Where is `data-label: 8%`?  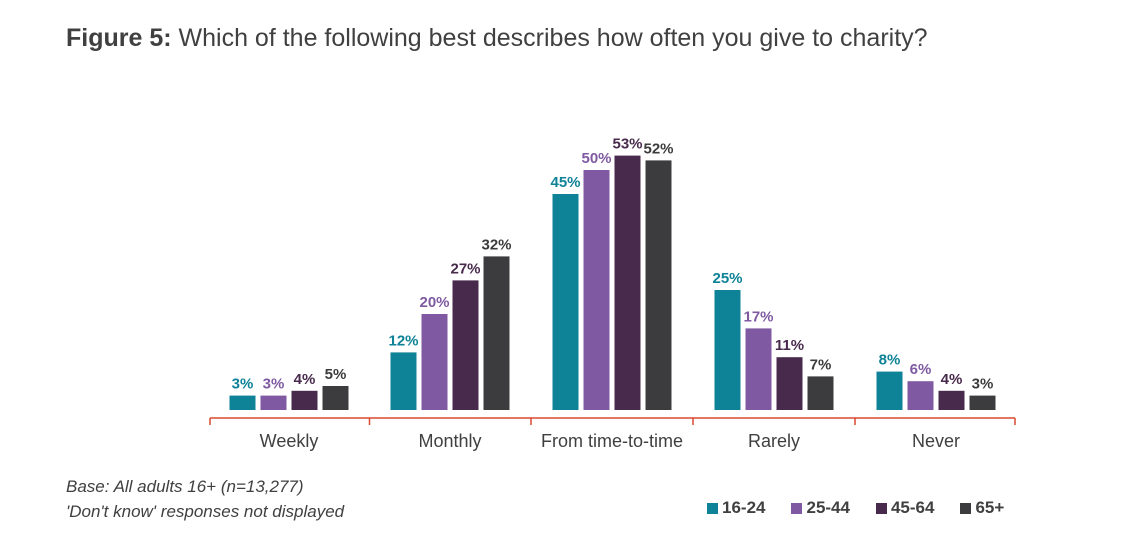
data-label: 8% is located at coordinates (890, 360).